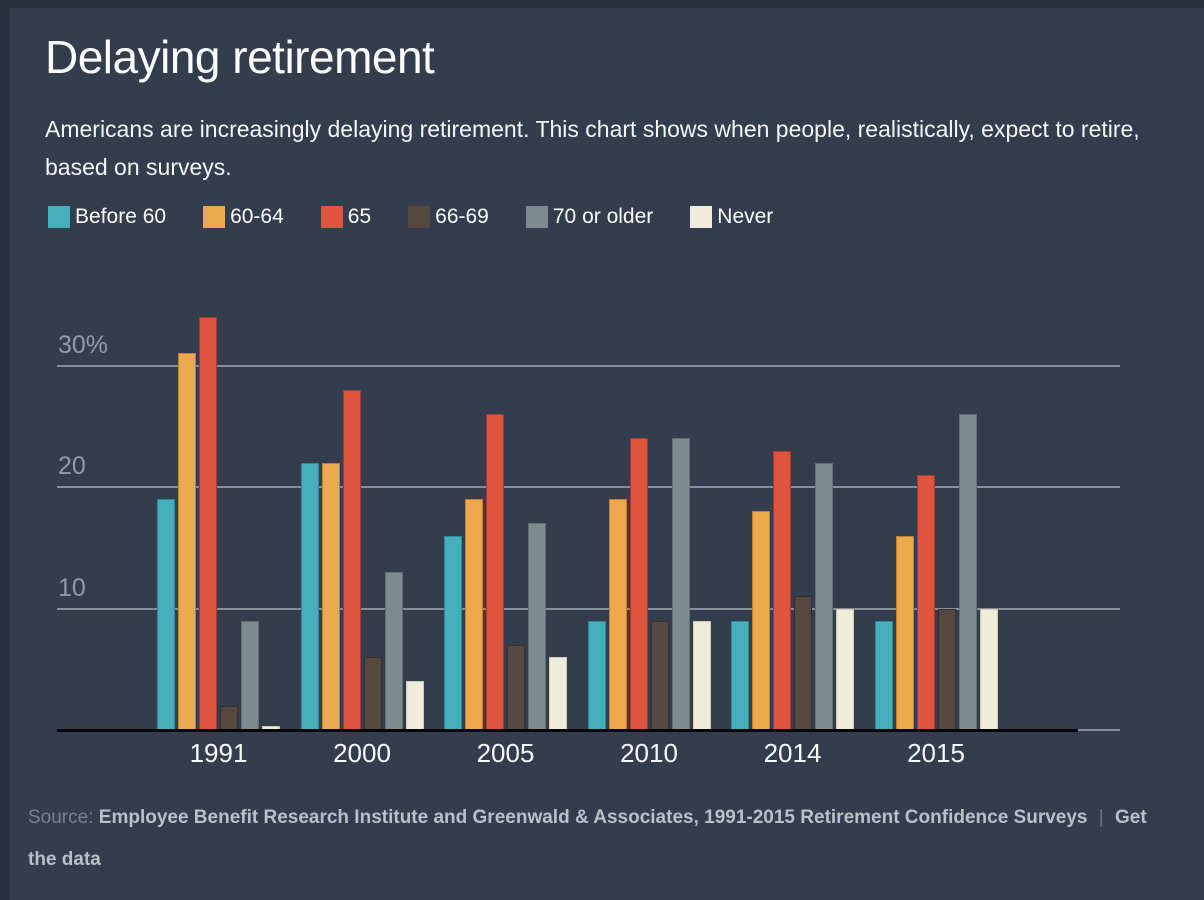 The width and height of the screenshot is (1204, 900). What do you see at coordinates (414, 705) in the screenshot?
I see `bar-2000-never` at bounding box center [414, 705].